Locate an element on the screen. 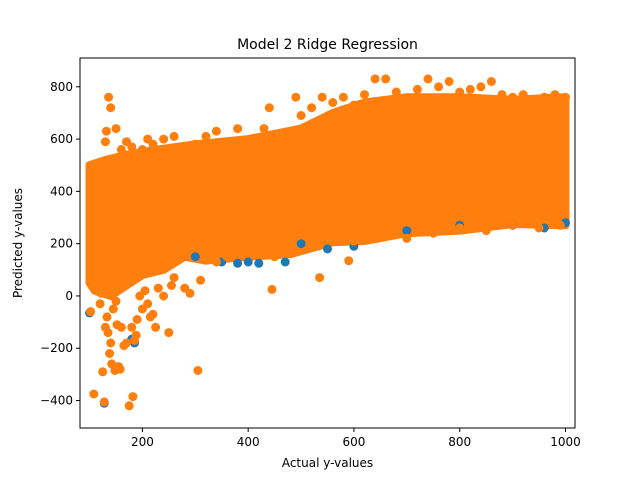  y-tick-label: 800 is located at coordinates (61, 87).